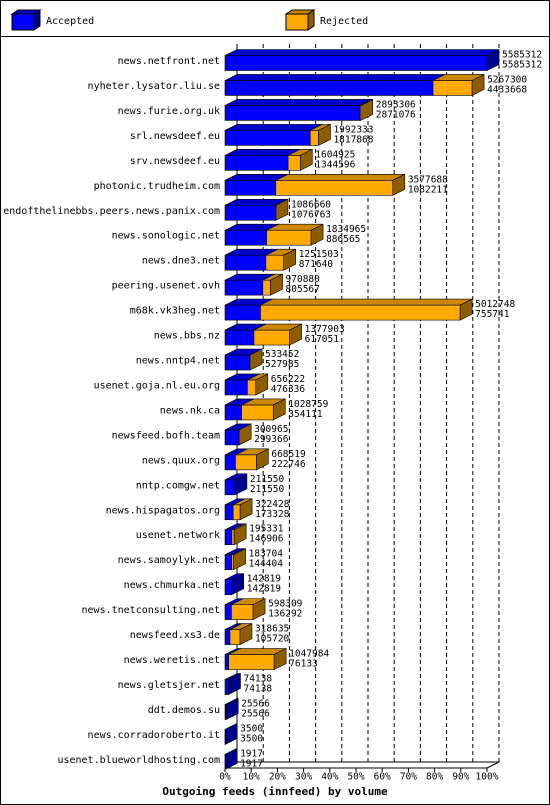  I want to click on category-label: newsfeed.xs3.de, so click(175, 635).